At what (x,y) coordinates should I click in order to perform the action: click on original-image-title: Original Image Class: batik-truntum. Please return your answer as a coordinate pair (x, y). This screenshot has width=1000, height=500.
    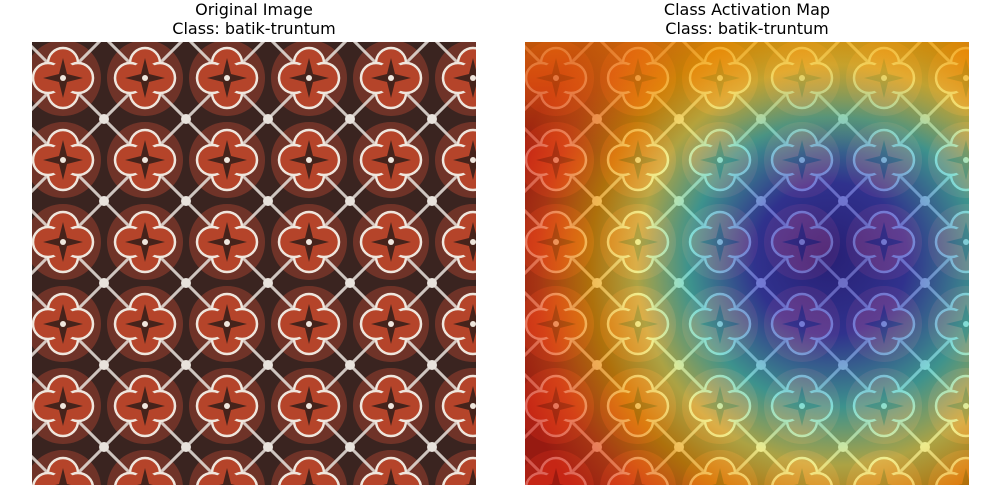
    Looking at the image, I should click on (254, 19).